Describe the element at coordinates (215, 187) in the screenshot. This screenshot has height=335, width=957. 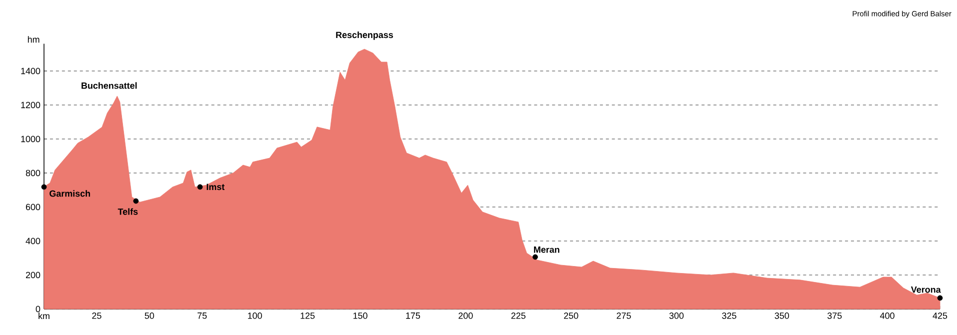
I see `annotation: Imst` at that location.